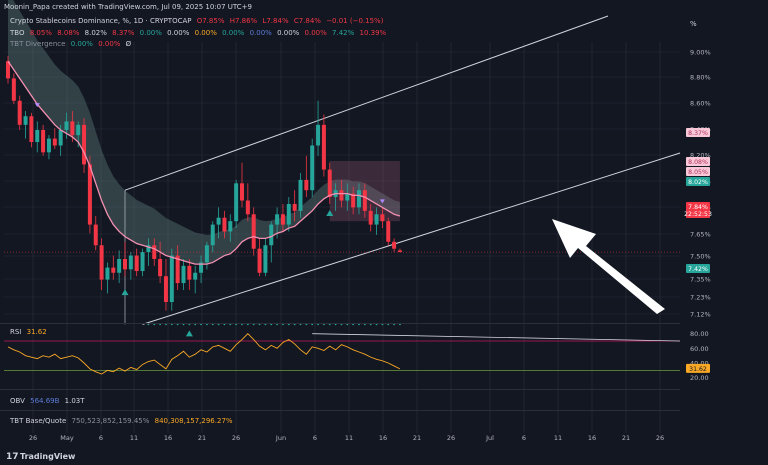 The width and height of the screenshot is (768, 465). I want to click on tbt-quote-label: TBT Base/Quote, so click(38, 421).